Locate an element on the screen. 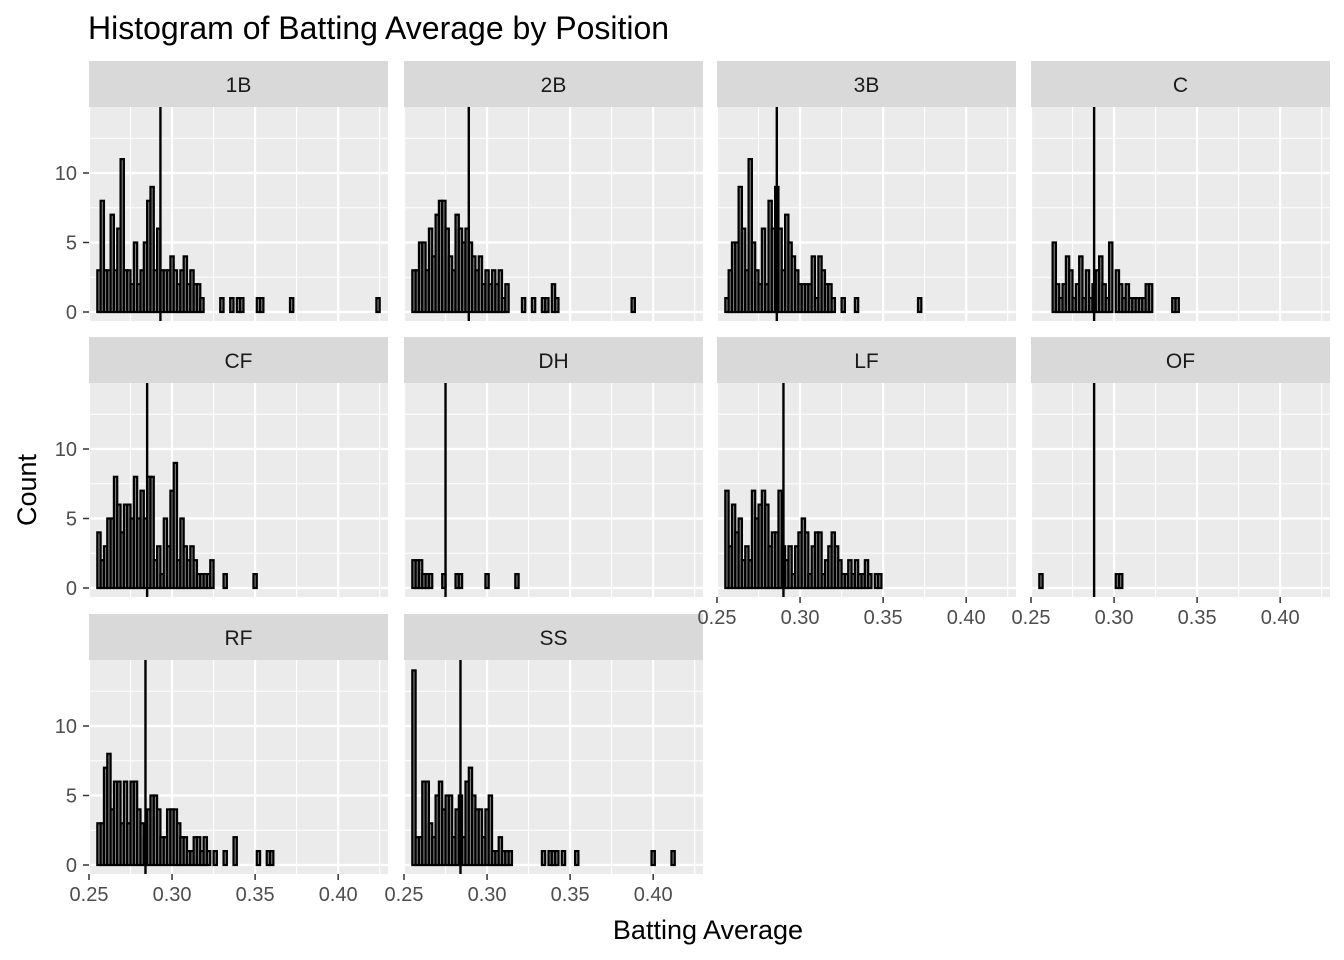 Image resolution: width=1344 pixels, height=960 pixels. facet-strip-label-lf: LF is located at coordinates (866, 361).